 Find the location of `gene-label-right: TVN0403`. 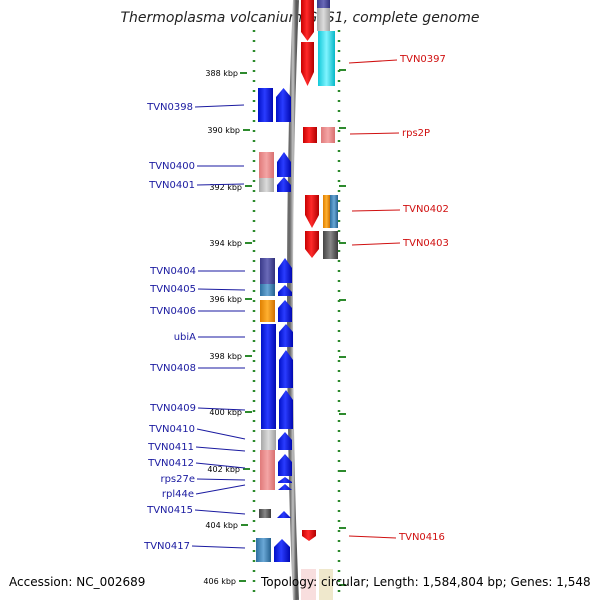

gene-label-right: TVN0403 is located at coordinates (425, 243).